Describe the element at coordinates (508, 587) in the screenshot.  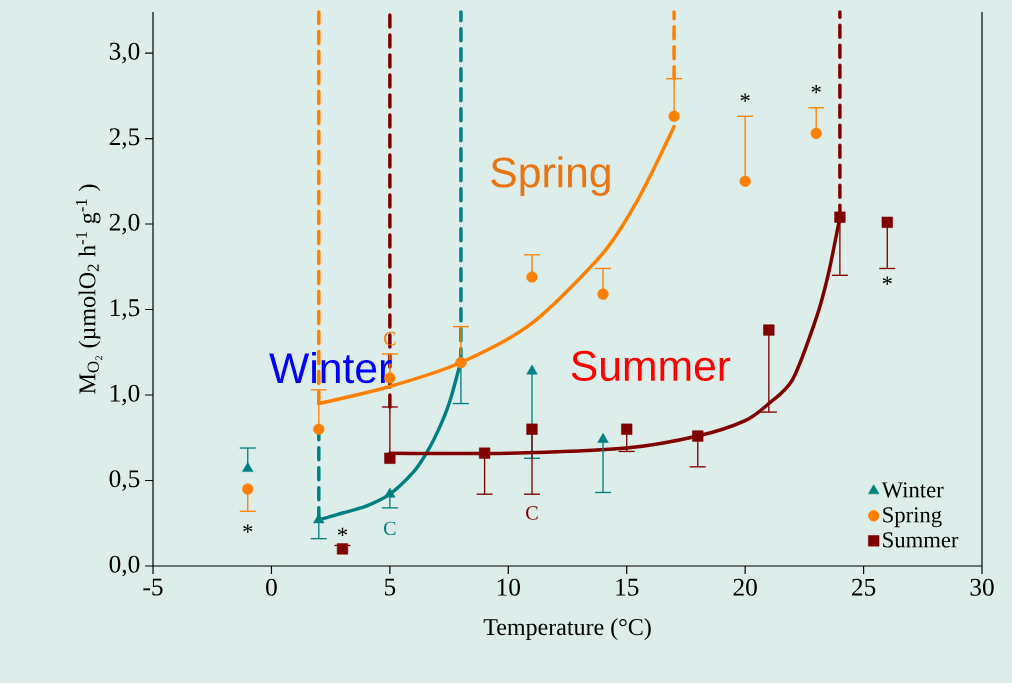
I see `x-tick-label: 10` at that location.